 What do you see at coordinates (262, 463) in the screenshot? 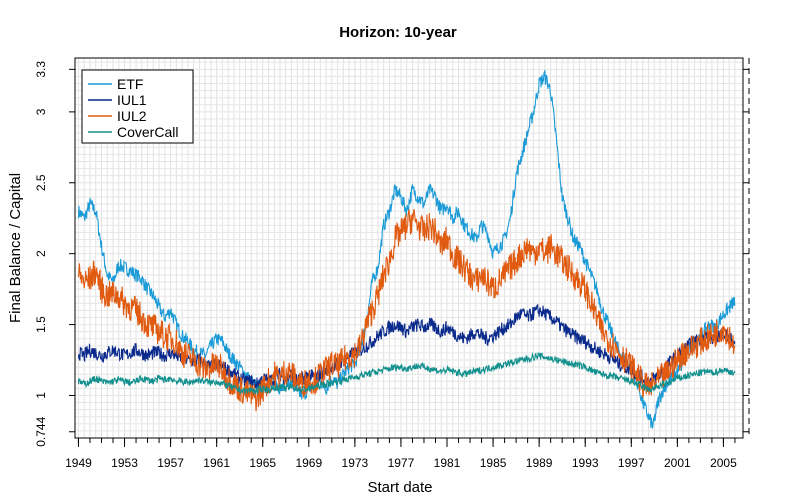
I see `x-tick-label: 1965` at bounding box center [262, 463].